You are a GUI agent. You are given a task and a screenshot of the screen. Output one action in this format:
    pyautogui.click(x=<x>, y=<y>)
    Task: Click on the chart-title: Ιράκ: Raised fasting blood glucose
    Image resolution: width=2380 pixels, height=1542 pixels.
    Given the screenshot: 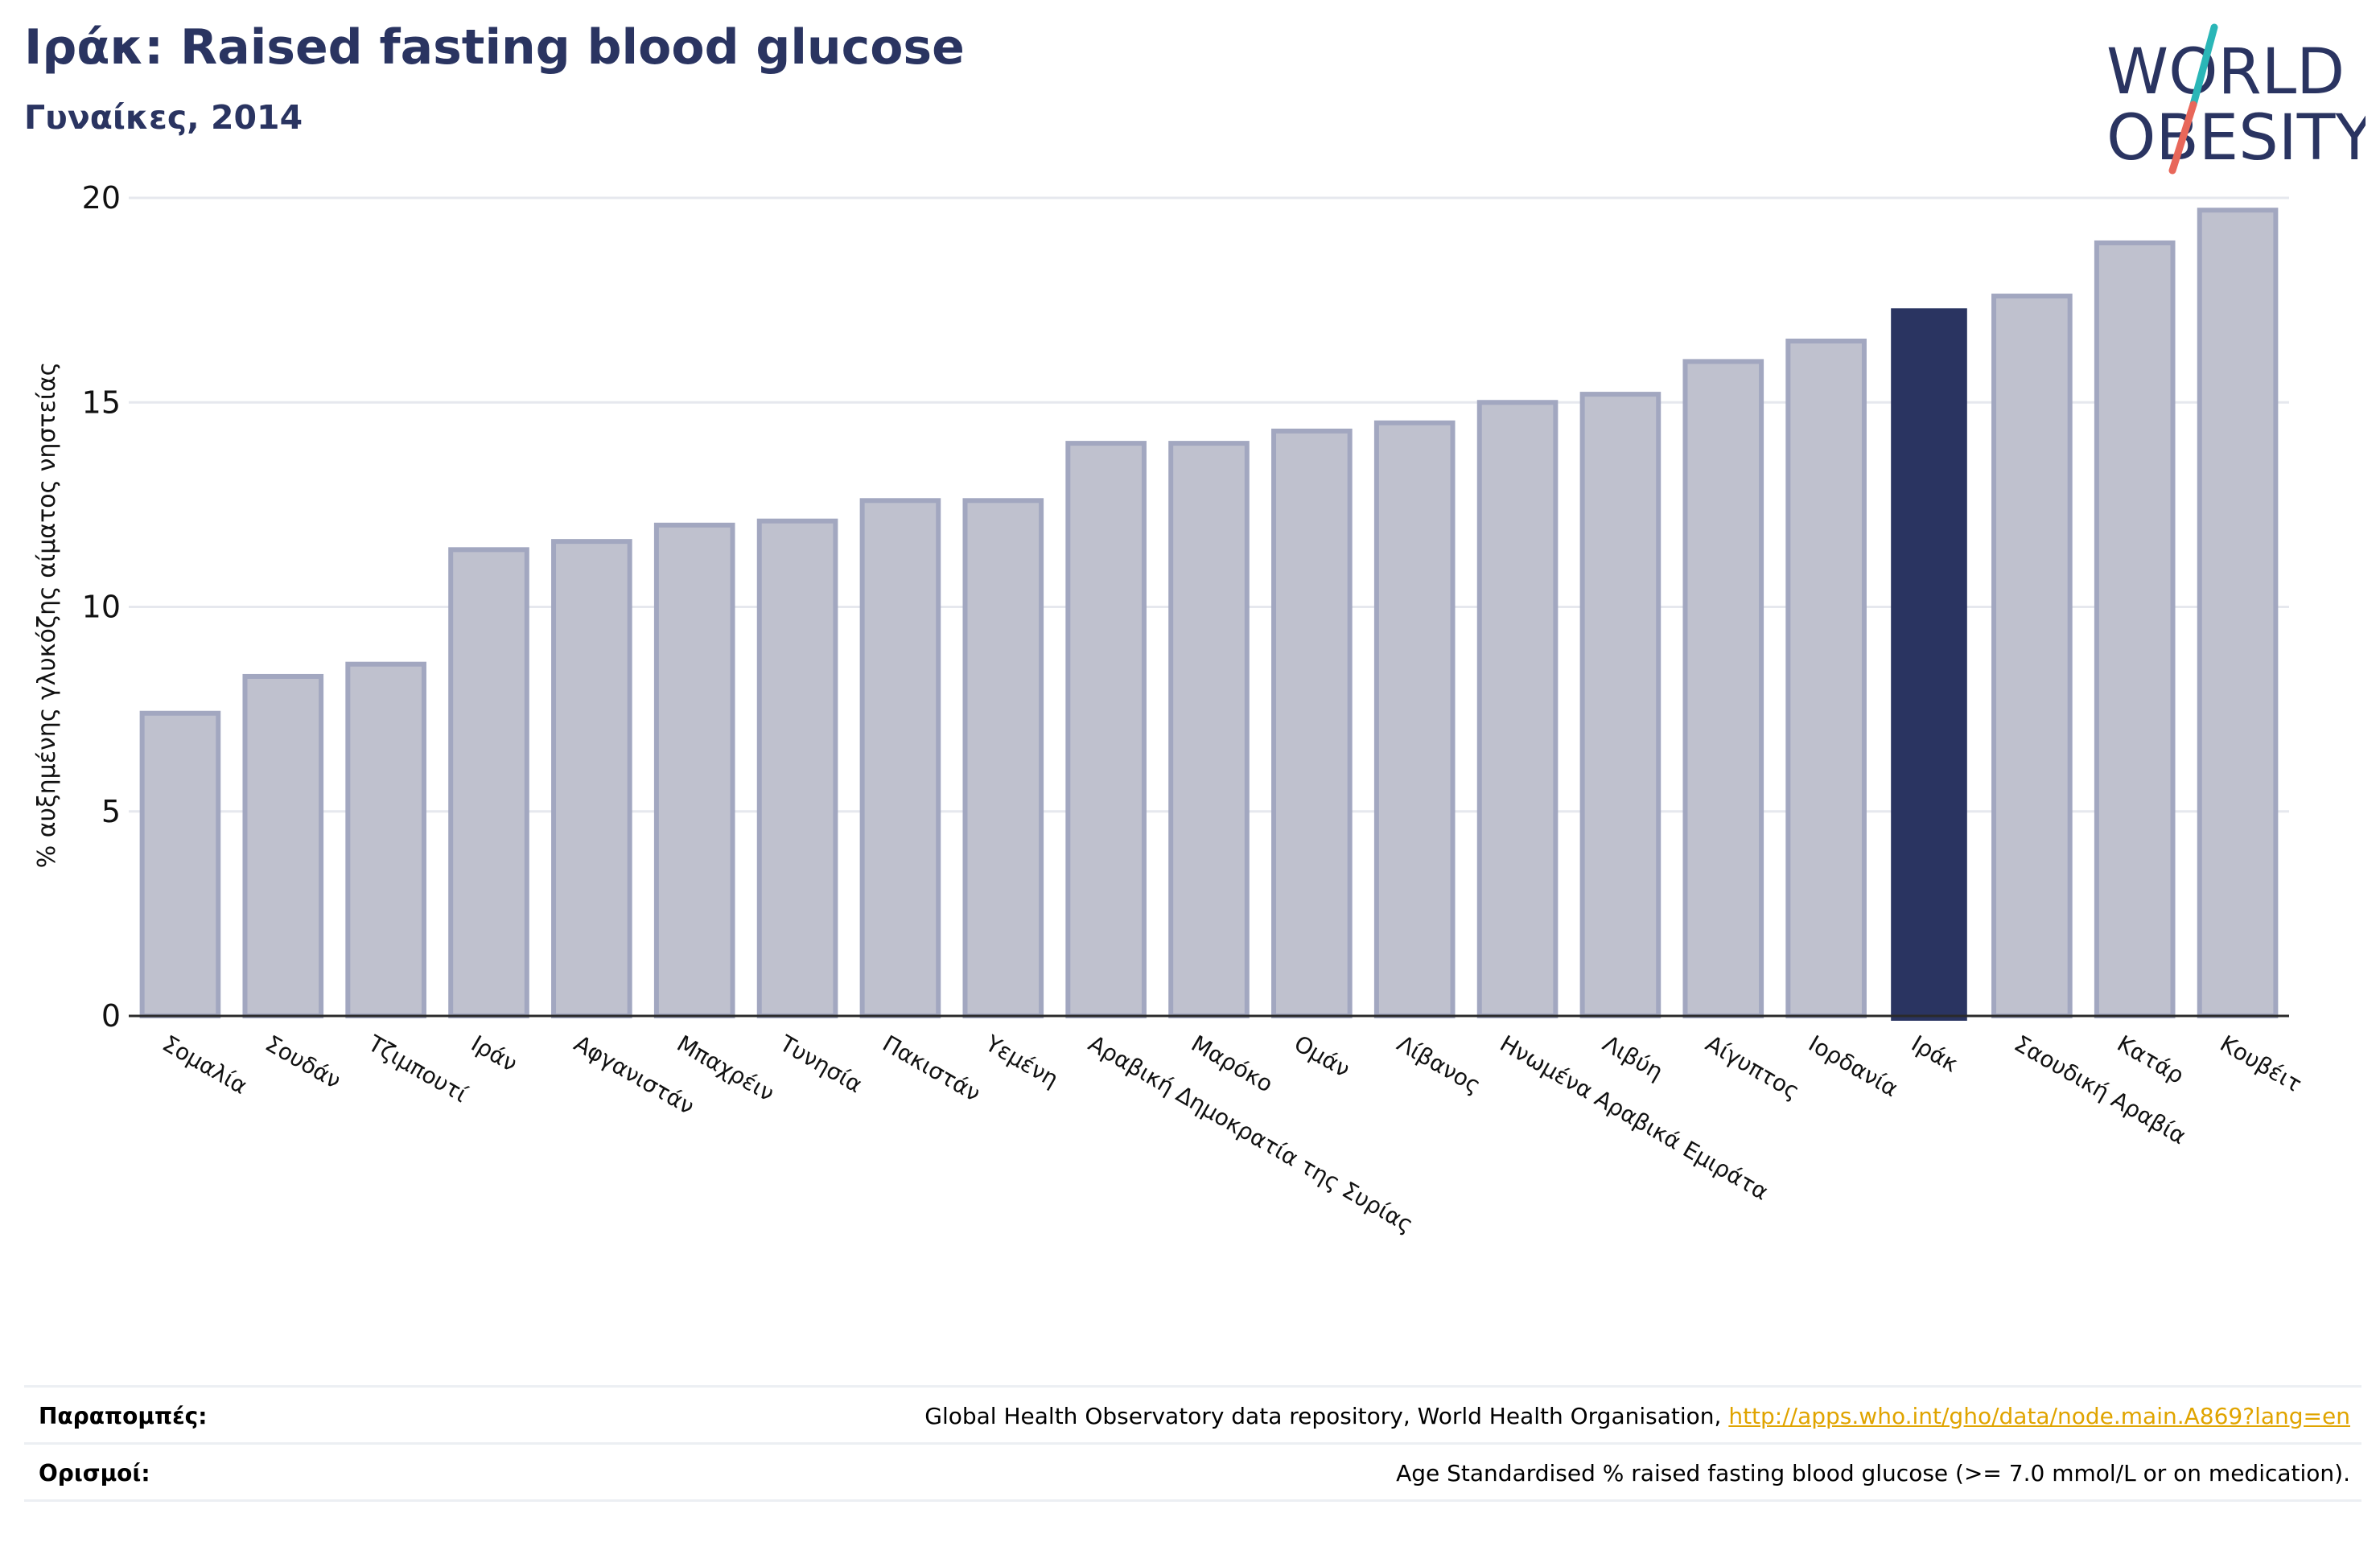 What is the action you would take?
    pyautogui.click(x=494, y=47)
    